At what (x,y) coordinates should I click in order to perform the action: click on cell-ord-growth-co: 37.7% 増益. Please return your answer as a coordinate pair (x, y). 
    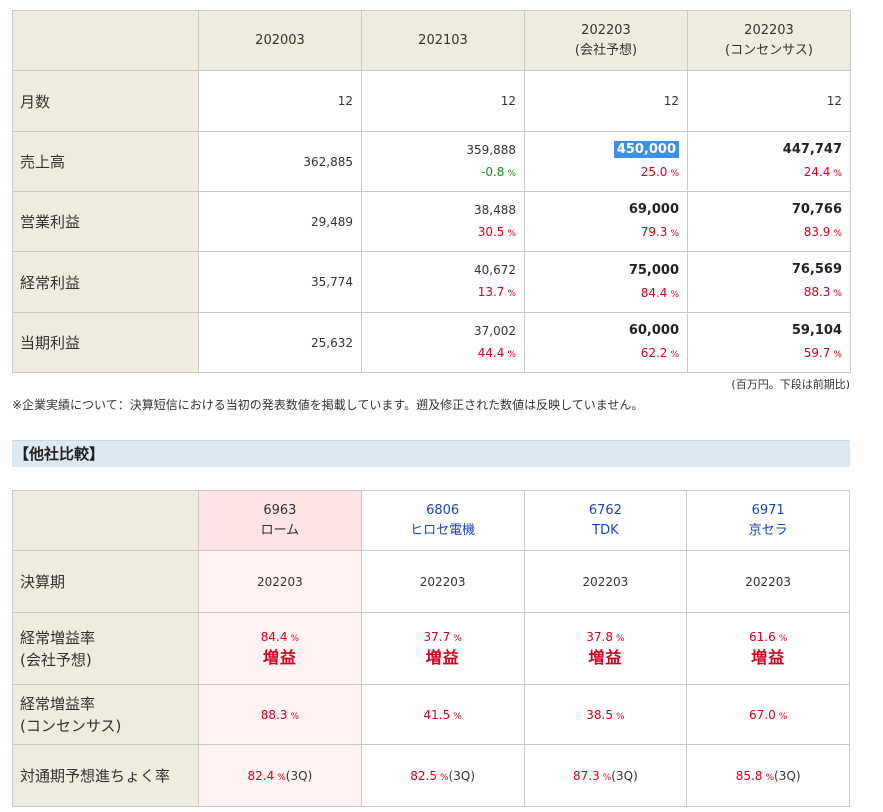
    Looking at the image, I should click on (442, 648).